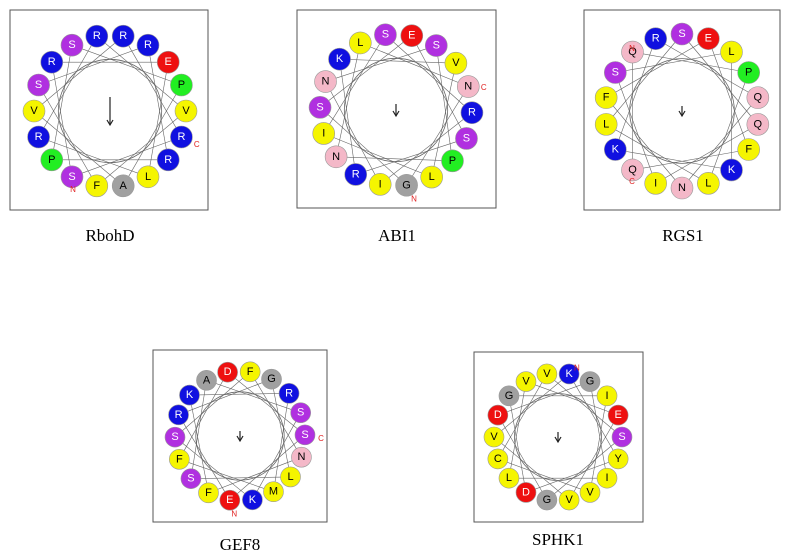 Image resolution: width=790 pixels, height=560 pixels. Describe the element at coordinates (397, 235) in the screenshot. I see `wheel-caption: ABI1` at that location.